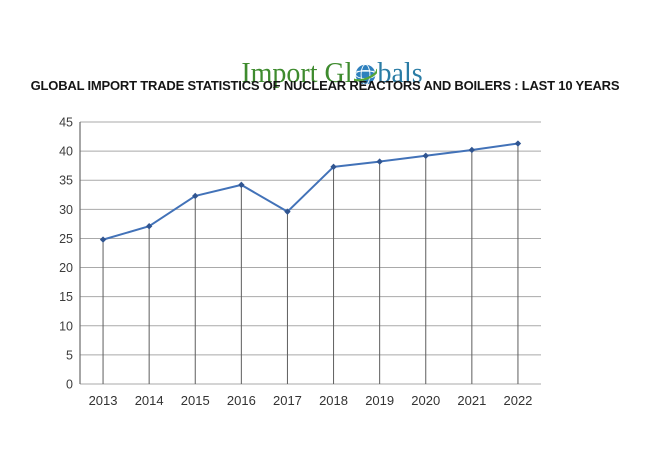  What do you see at coordinates (103, 400) in the screenshot?
I see `x-tick-label: 2013` at bounding box center [103, 400].